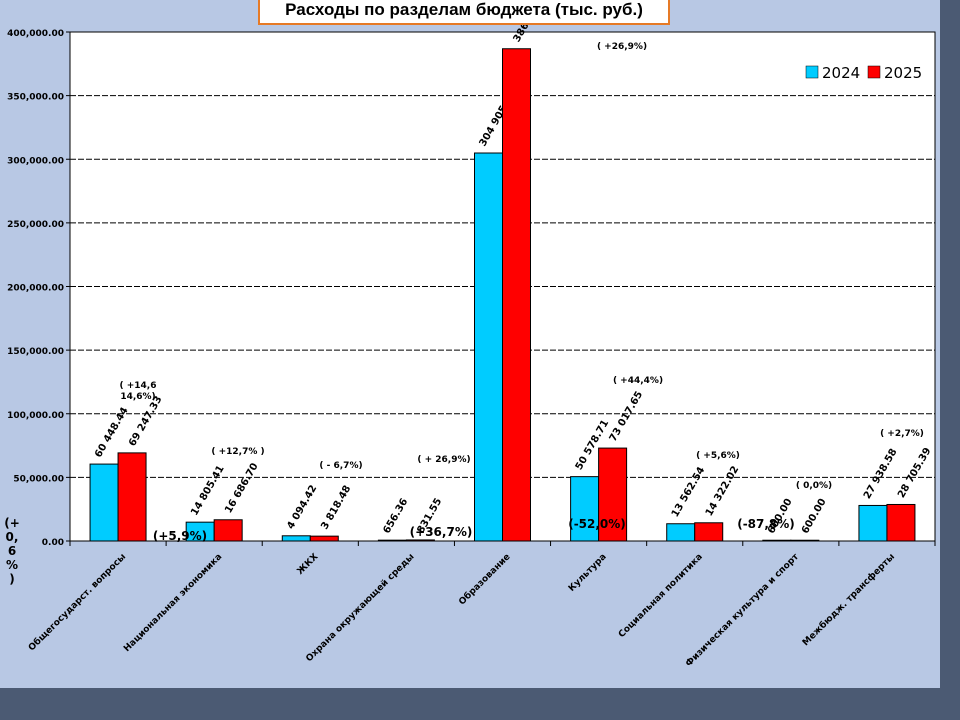 This screenshot has width=960, height=720. What do you see at coordinates (35, 289) in the screenshot?
I see `y-tick-label: 200,000.00` at bounding box center [35, 289].